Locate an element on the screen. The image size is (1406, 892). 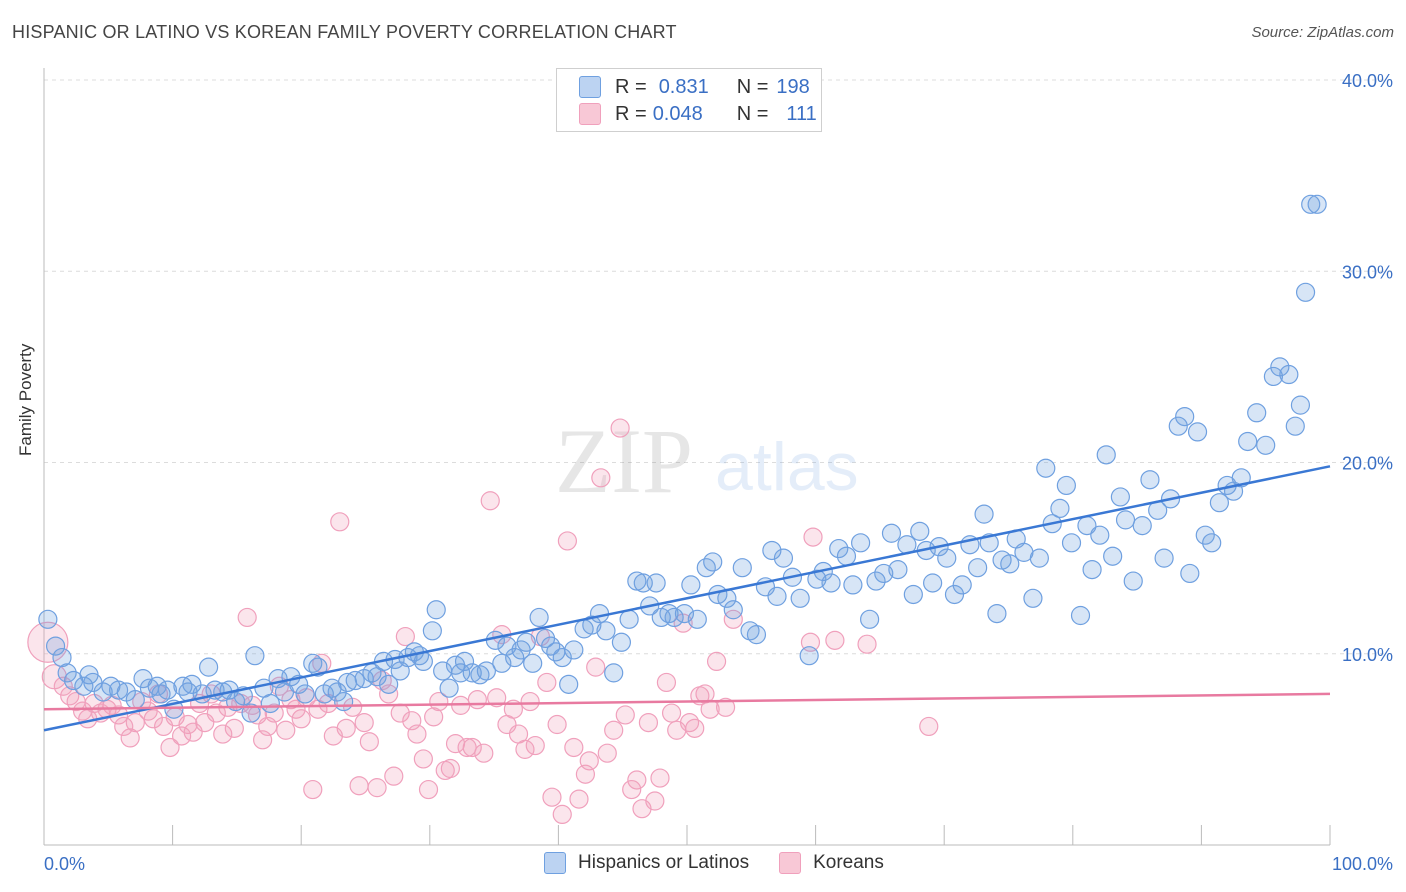
y-tick-label: 20.0% is located at coordinates (1367, 464).